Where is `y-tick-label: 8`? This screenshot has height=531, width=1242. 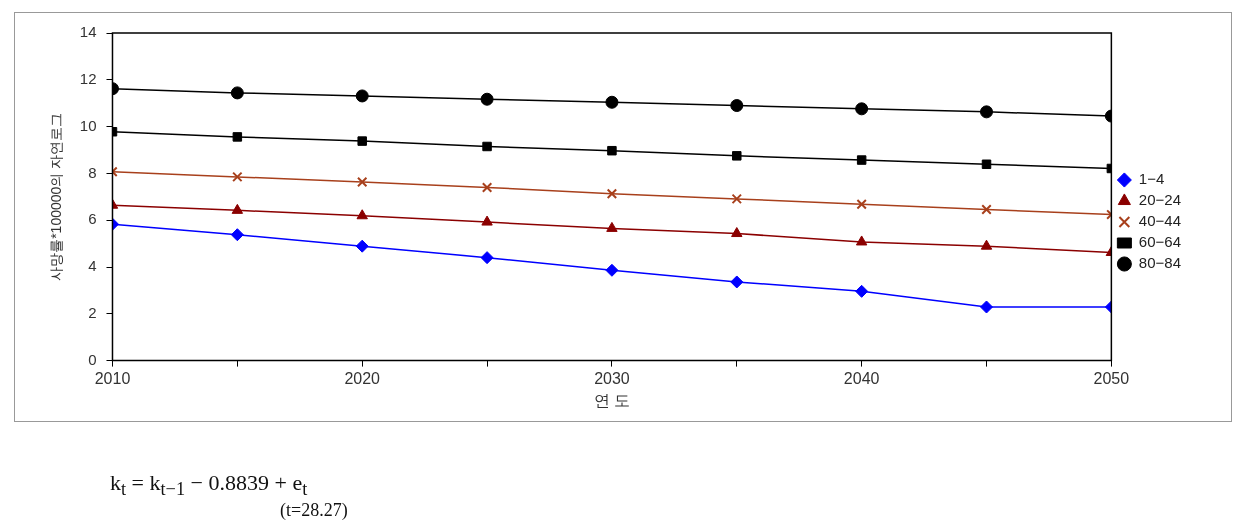
y-tick-label: 8 is located at coordinates (92, 172).